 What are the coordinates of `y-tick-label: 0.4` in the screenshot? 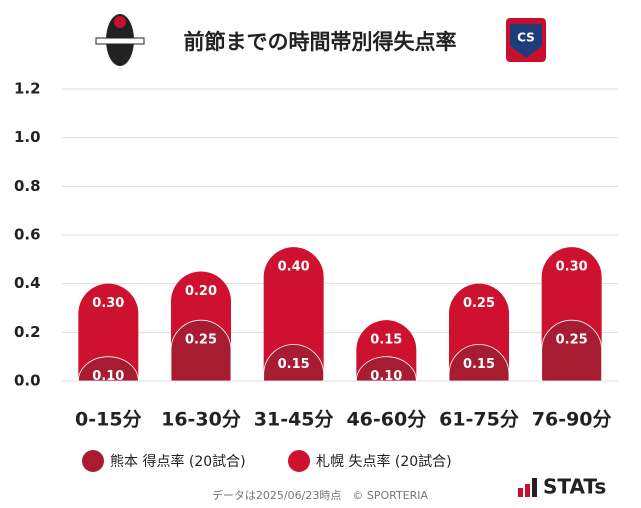 It's located at (27, 283).